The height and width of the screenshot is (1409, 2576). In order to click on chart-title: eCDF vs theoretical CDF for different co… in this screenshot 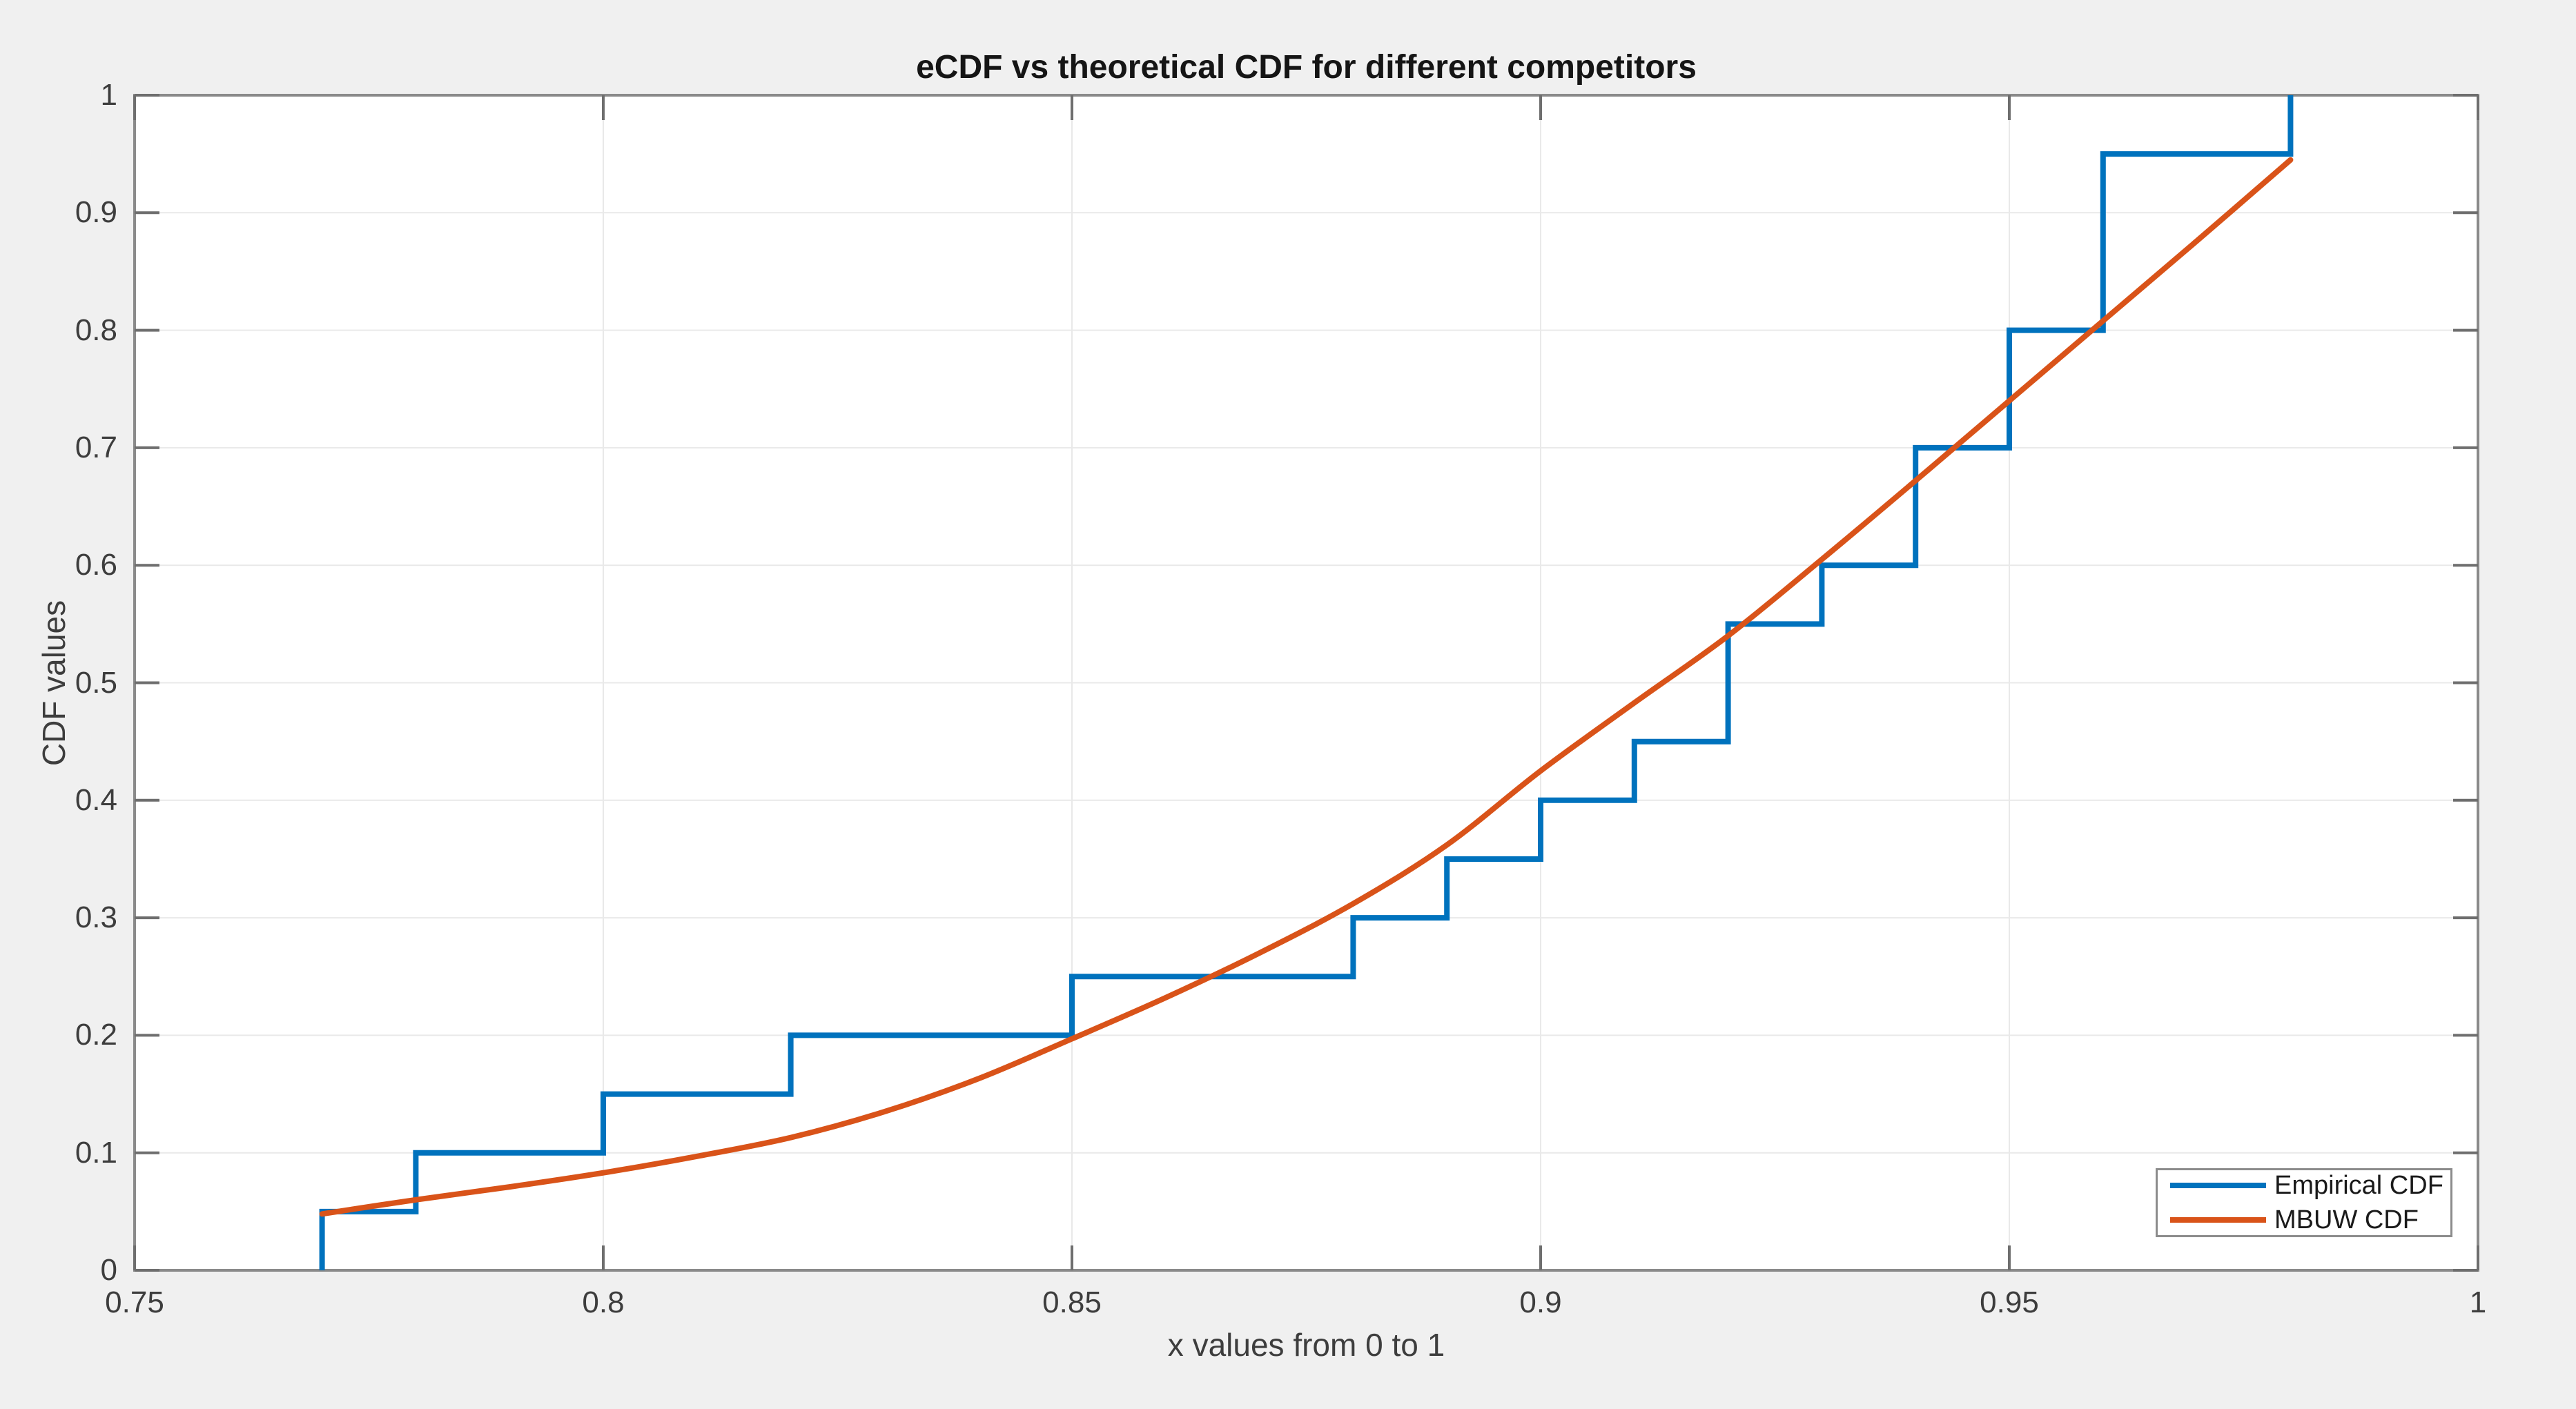, I will do `click(1306, 67)`.